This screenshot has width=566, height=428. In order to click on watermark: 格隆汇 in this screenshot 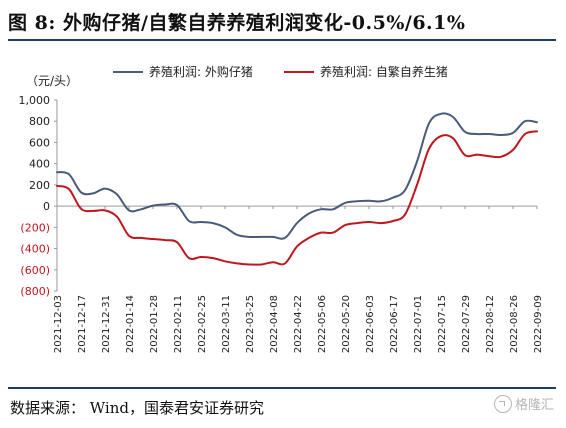, I will do `click(523, 403)`.